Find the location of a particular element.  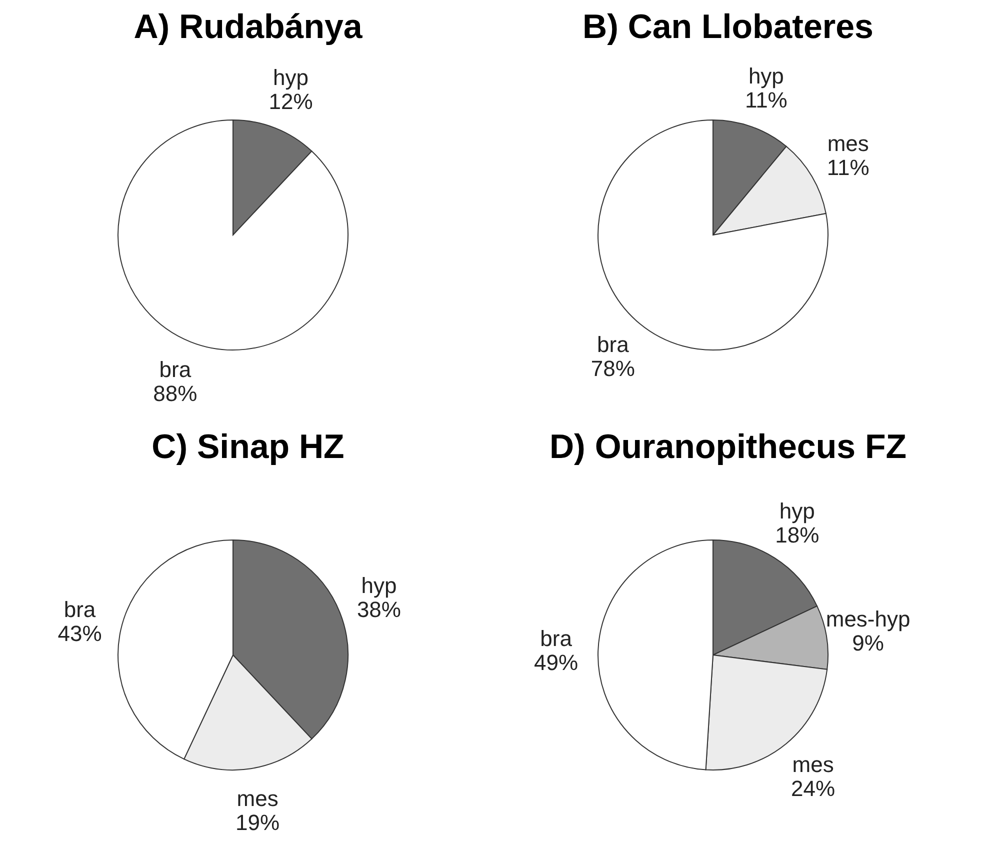

chart-title: D) Ouranopithecus FZ is located at coordinates (728, 448).